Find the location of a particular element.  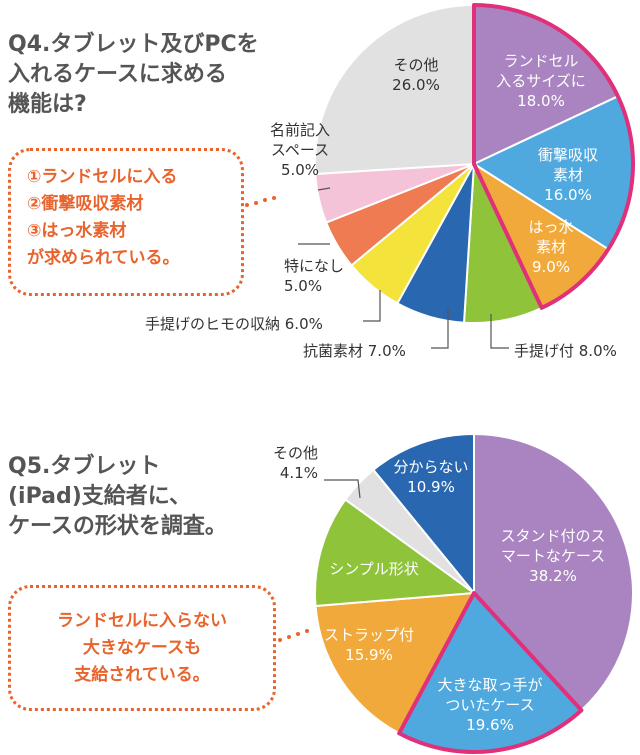

q4-callout-connector is located at coordinates (260, 201).